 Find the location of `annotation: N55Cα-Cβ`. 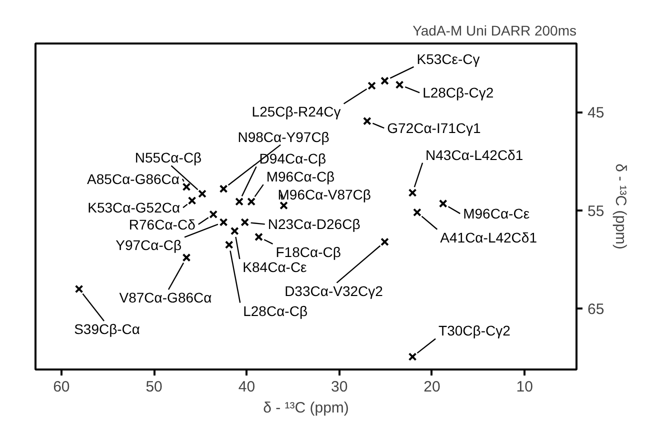

annotation: N55Cα-Cβ is located at coordinates (168, 158).